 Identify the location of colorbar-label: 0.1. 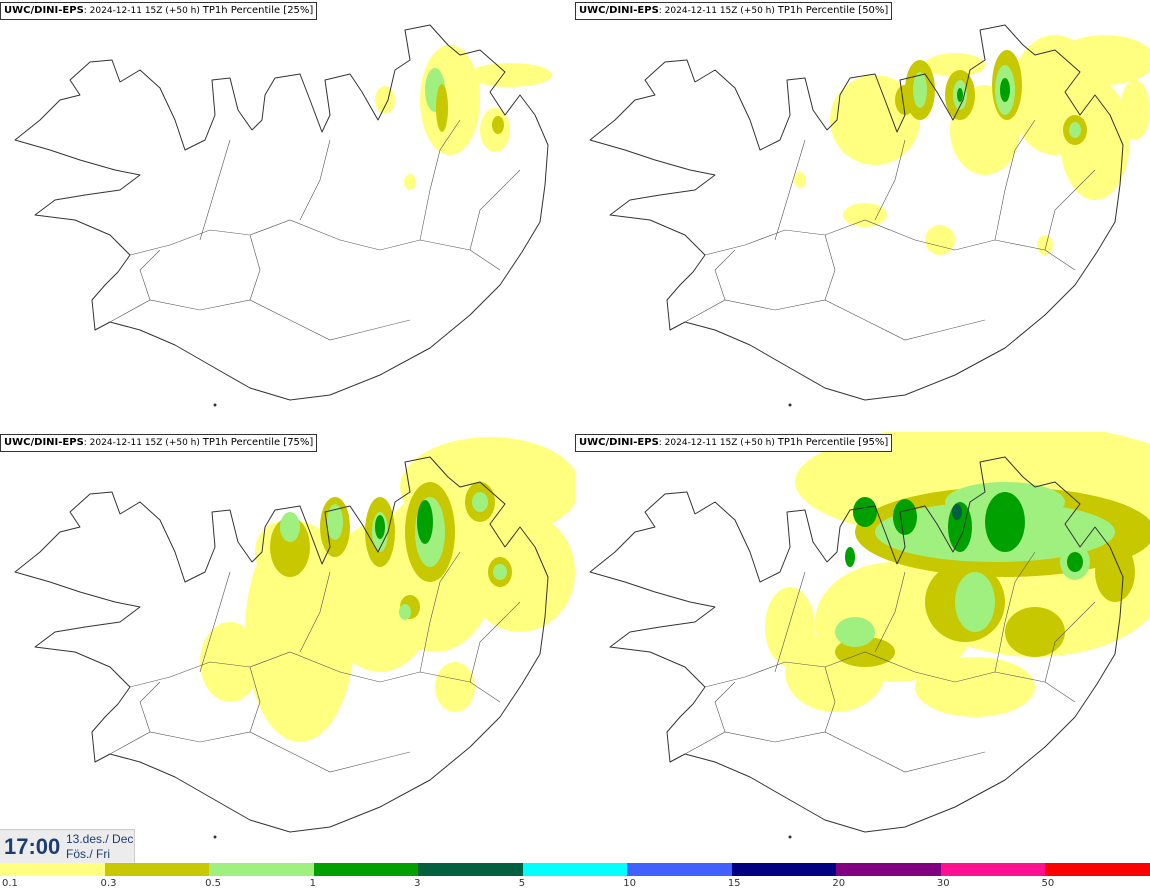
(10, 883).